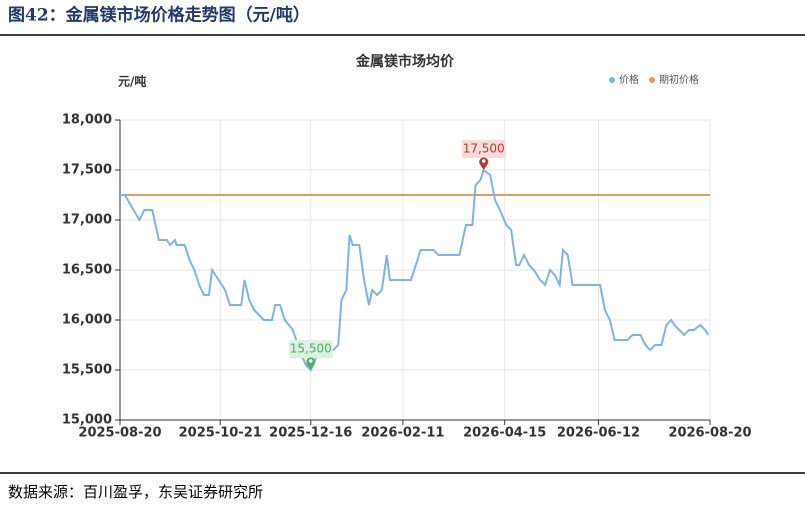 This screenshot has height=511, width=805. I want to click on y-axis-label: 元/吨, so click(132, 81).